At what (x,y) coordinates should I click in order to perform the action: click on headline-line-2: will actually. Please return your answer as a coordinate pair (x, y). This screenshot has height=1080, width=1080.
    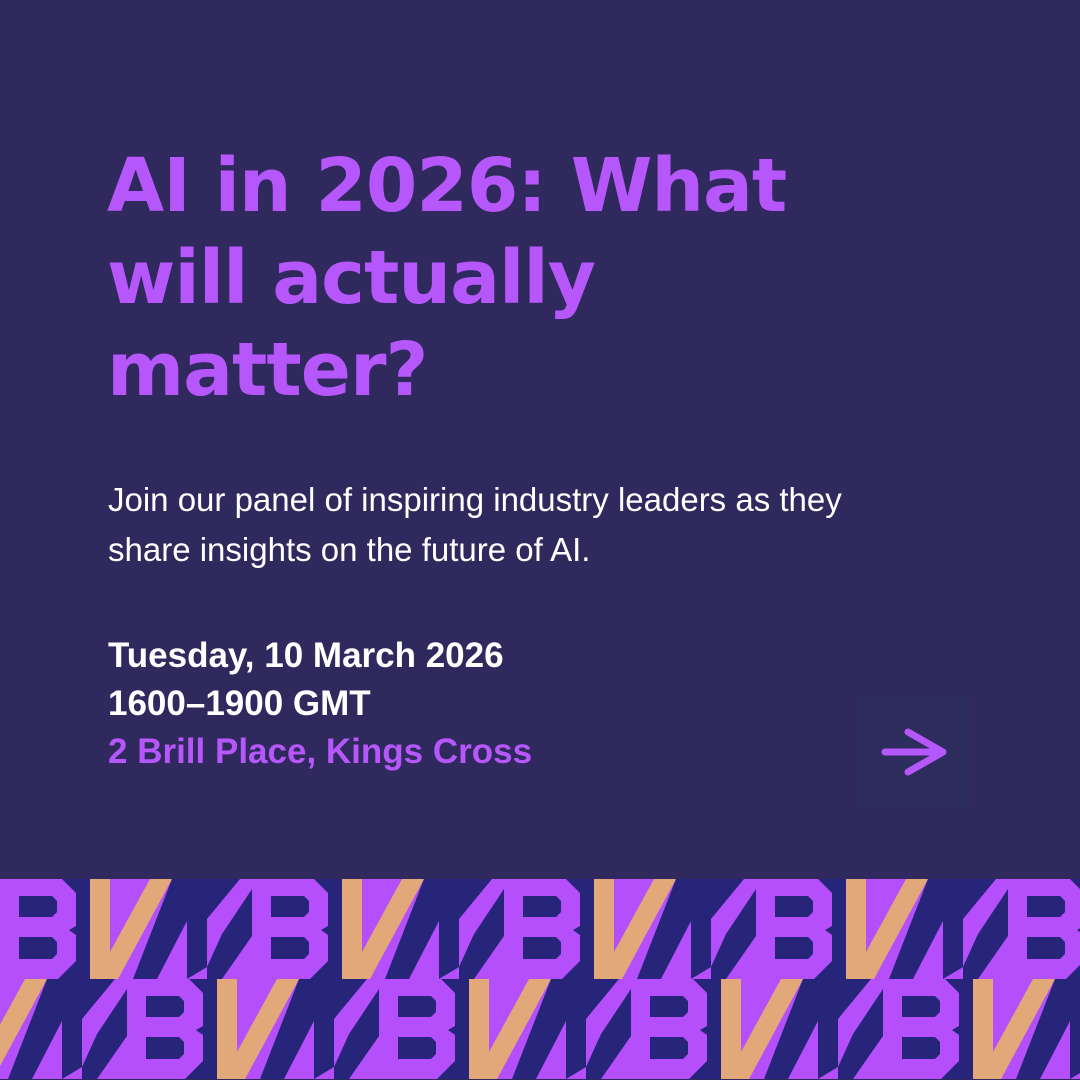
    Looking at the image, I should click on (351, 278).